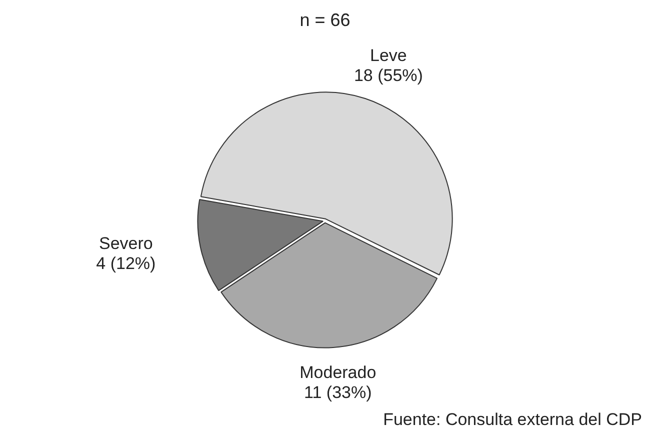 This screenshot has height=444, width=650. I want to click on slice-label: Moderado, so click(338, 372).